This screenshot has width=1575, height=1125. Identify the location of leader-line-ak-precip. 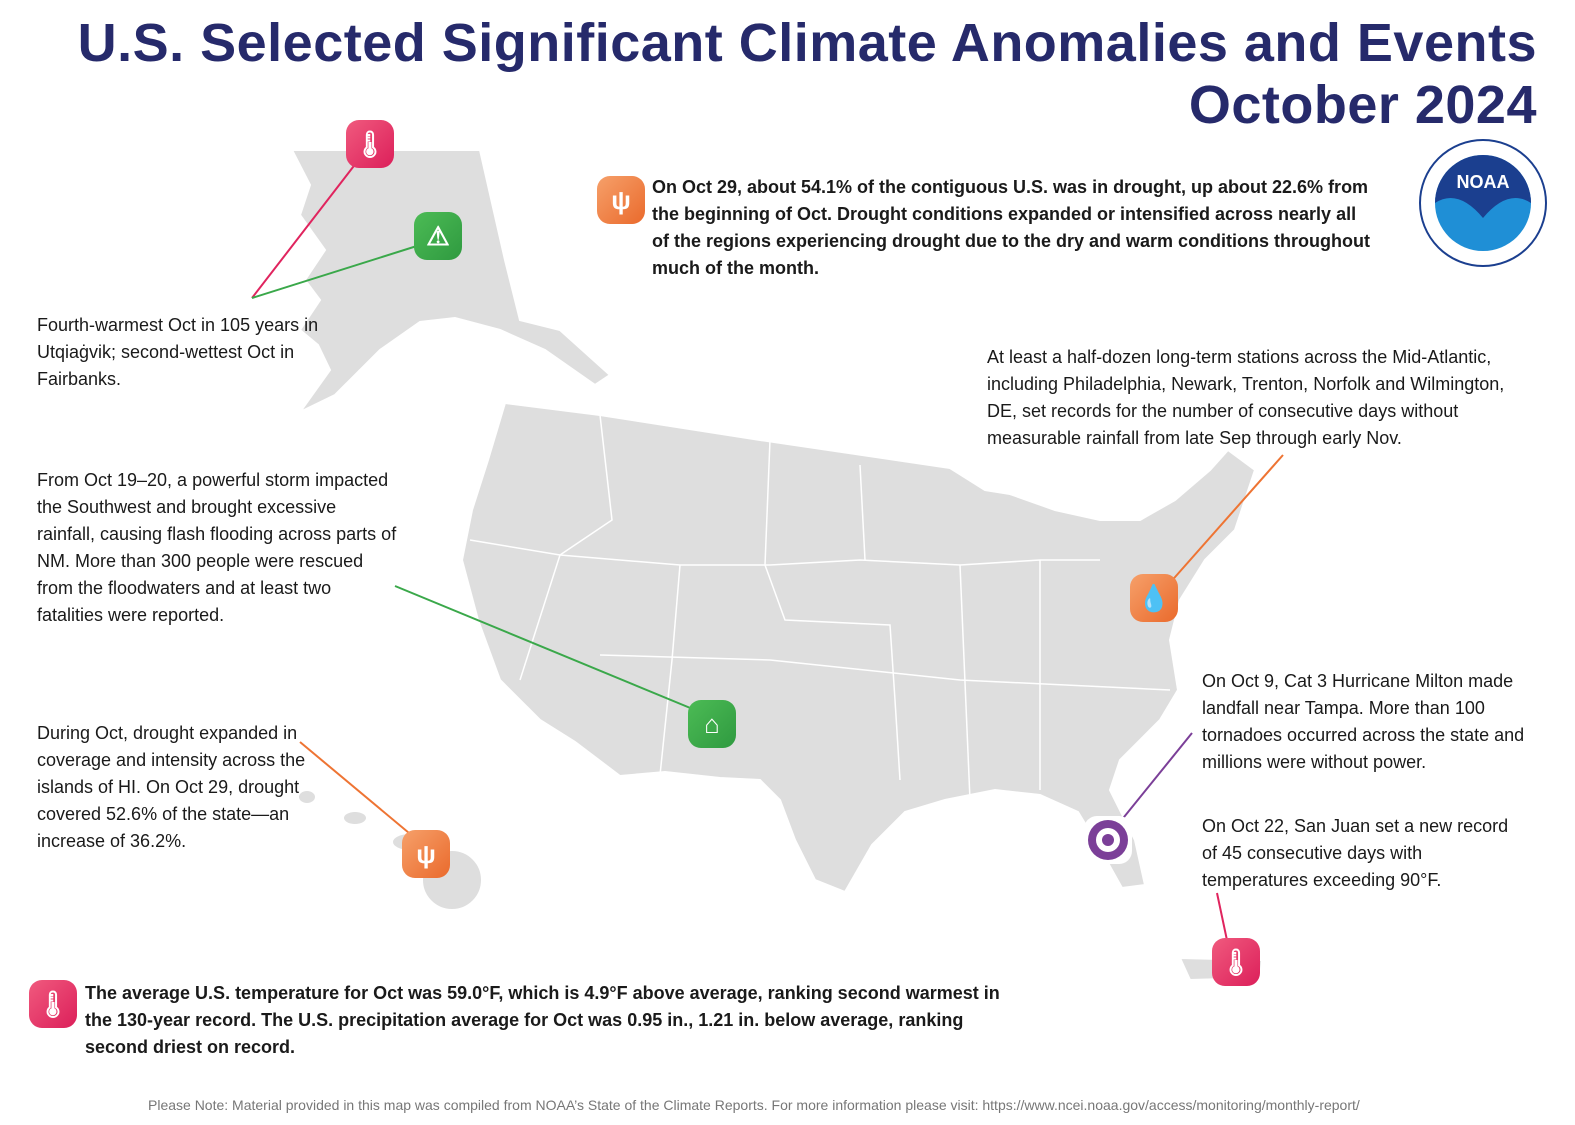
(336, 271).